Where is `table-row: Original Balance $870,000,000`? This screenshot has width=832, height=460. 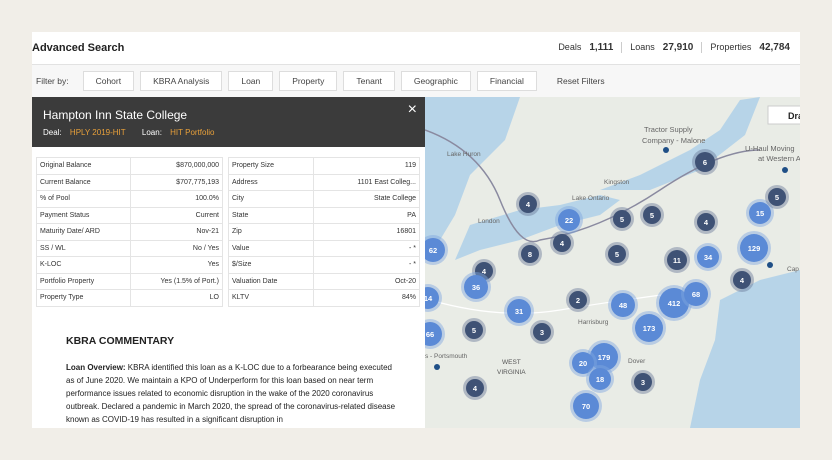
table-row: Original Balance $870,000,000 is located at coordinates (130, 166).